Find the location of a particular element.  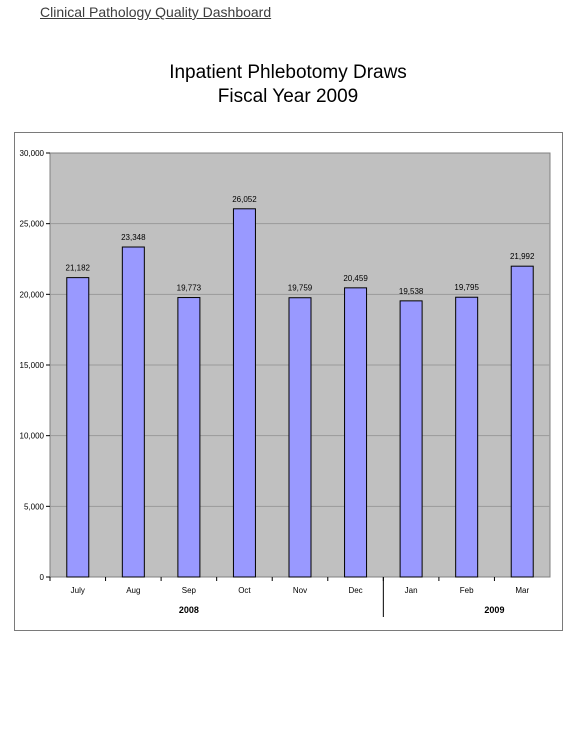

x-tick-label: July is located at coordinates (78, 590).